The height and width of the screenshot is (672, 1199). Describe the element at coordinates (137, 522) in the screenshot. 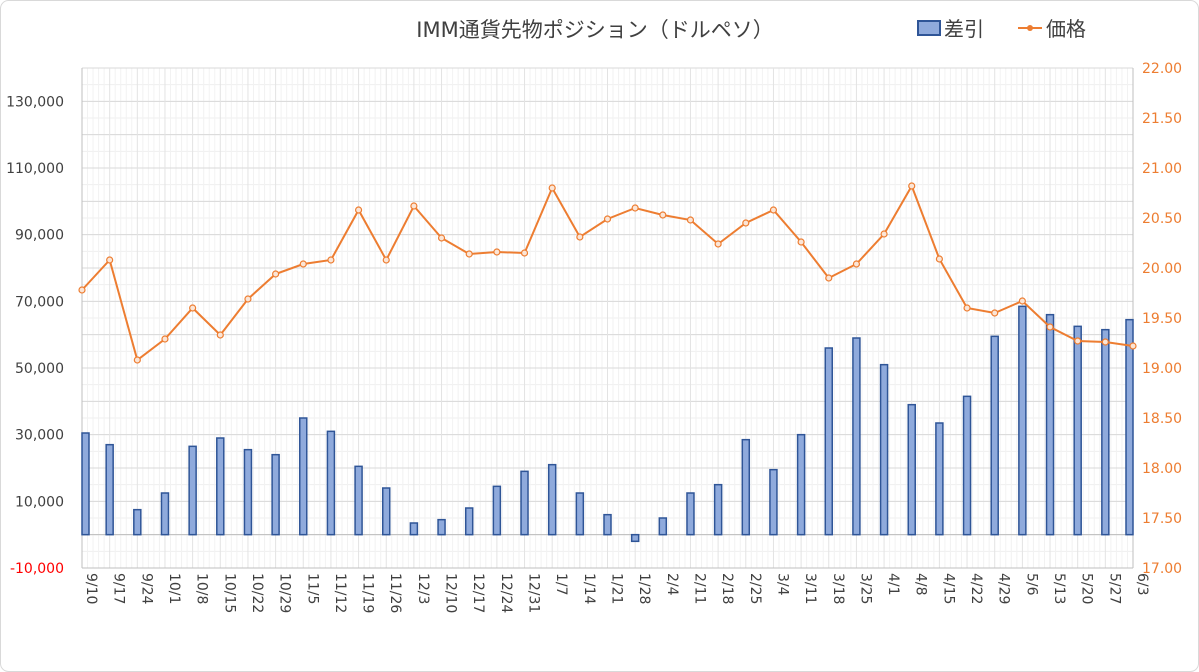

I see `bar-9/24` at that location.